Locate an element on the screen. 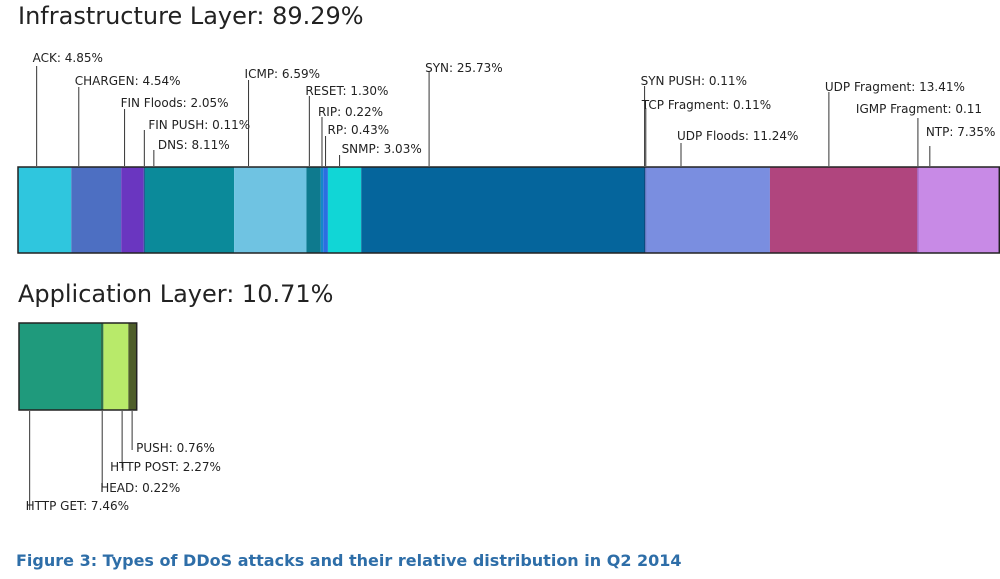  segment-syn-push is located at coordinates (644, 210).